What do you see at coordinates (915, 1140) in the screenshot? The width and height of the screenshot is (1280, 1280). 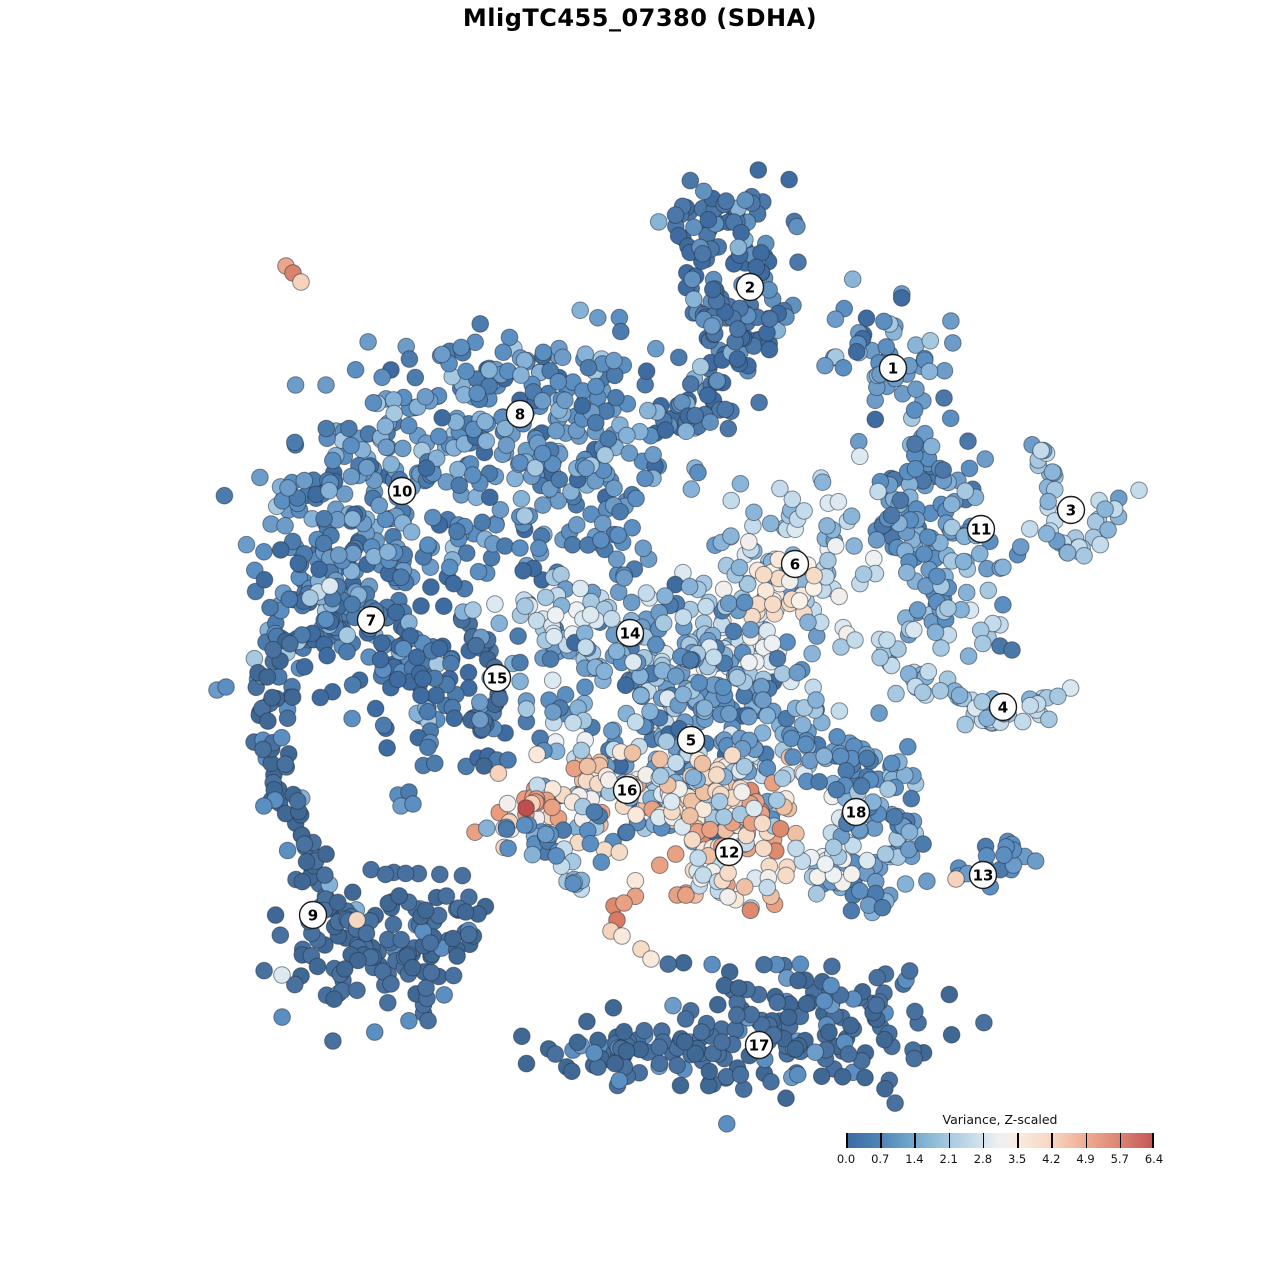 I see `colorbar-tick` at bounding box center [915, 1140].